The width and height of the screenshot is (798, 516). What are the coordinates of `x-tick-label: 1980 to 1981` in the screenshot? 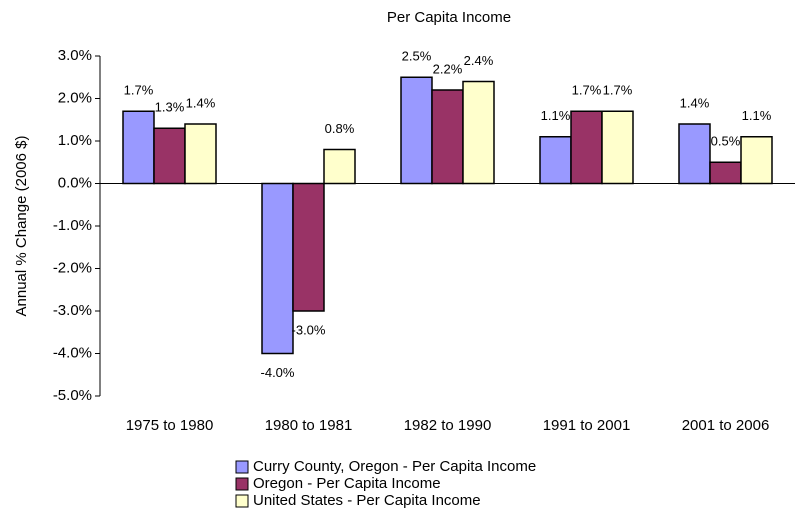 It's located at (309, 425).